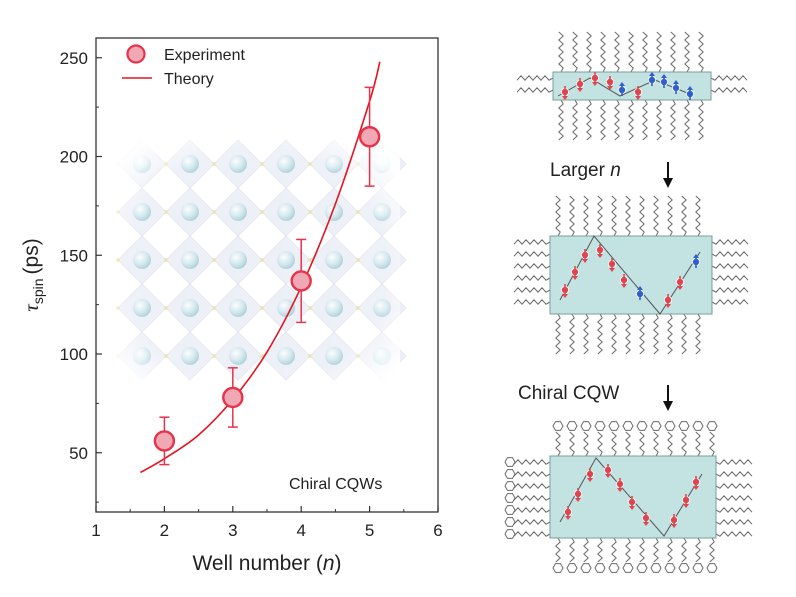  What do you see at coordinates (232, 530) in the screenshot?
I see `x-tick-label: 3` at bounding box center [232, 530].